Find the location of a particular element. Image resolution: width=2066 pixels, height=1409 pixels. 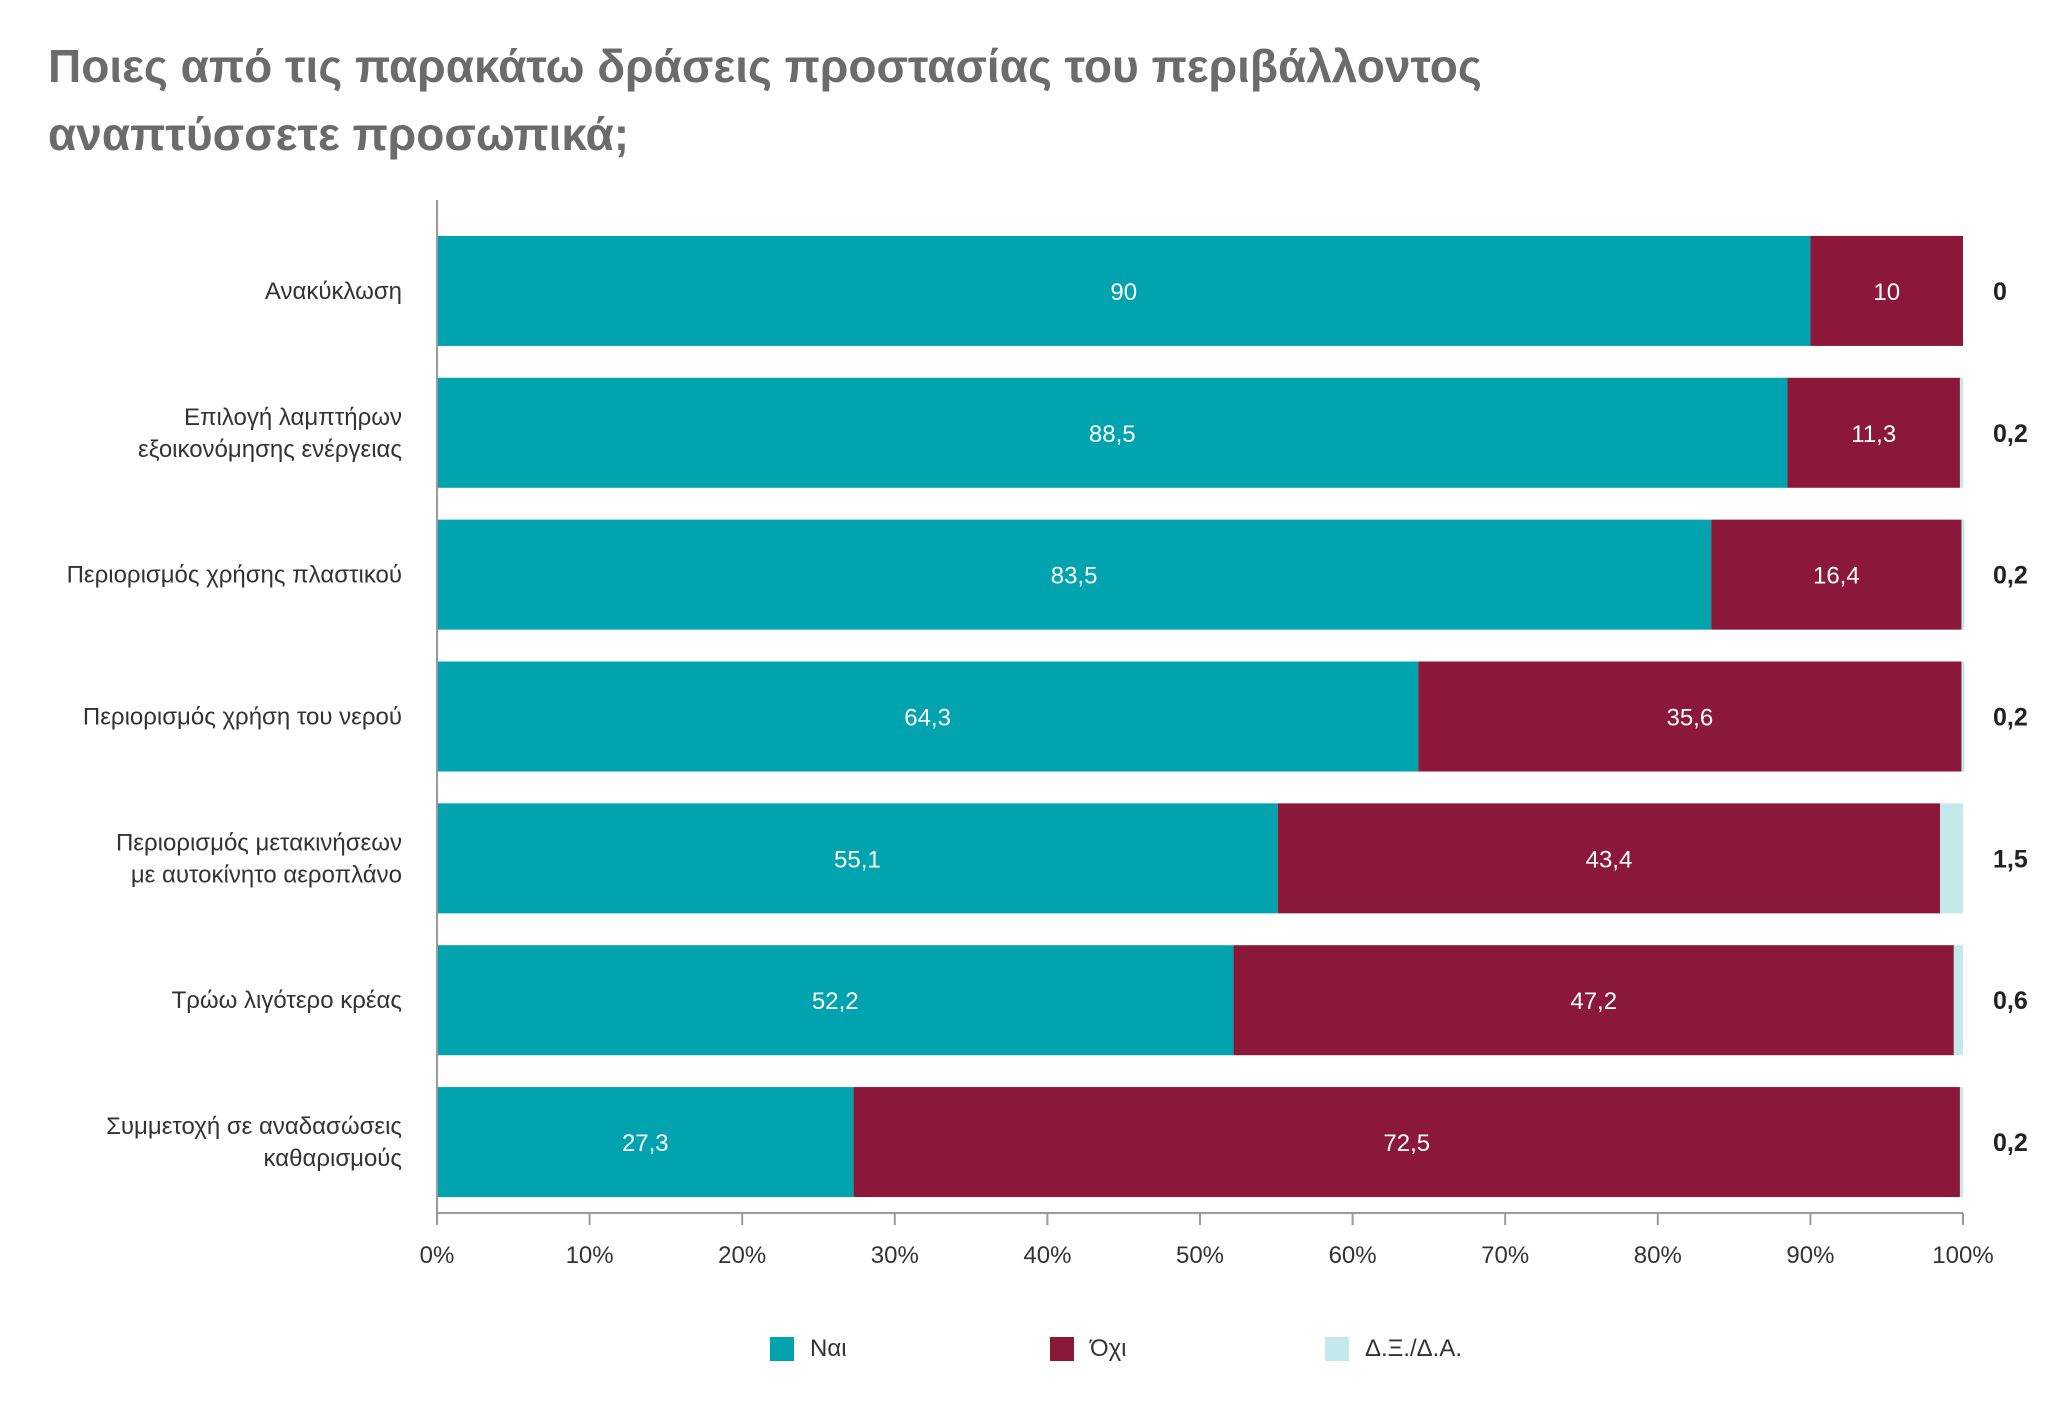

category-label-3: Περιορισμός χρήση του νερού is located at coordinates (242, 717).